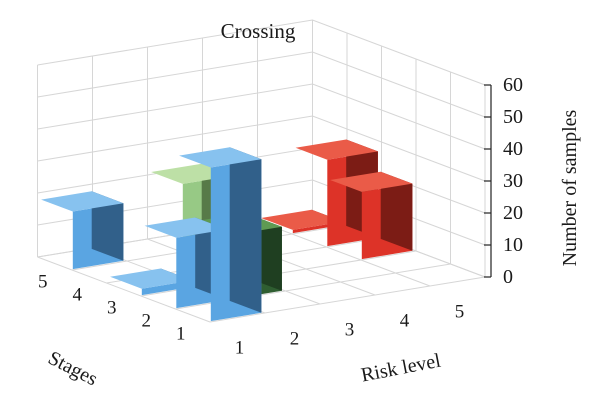 This screenshot has width=600, height=410. I want to click on risk-level-tick-label: 5, so click(460, 312).